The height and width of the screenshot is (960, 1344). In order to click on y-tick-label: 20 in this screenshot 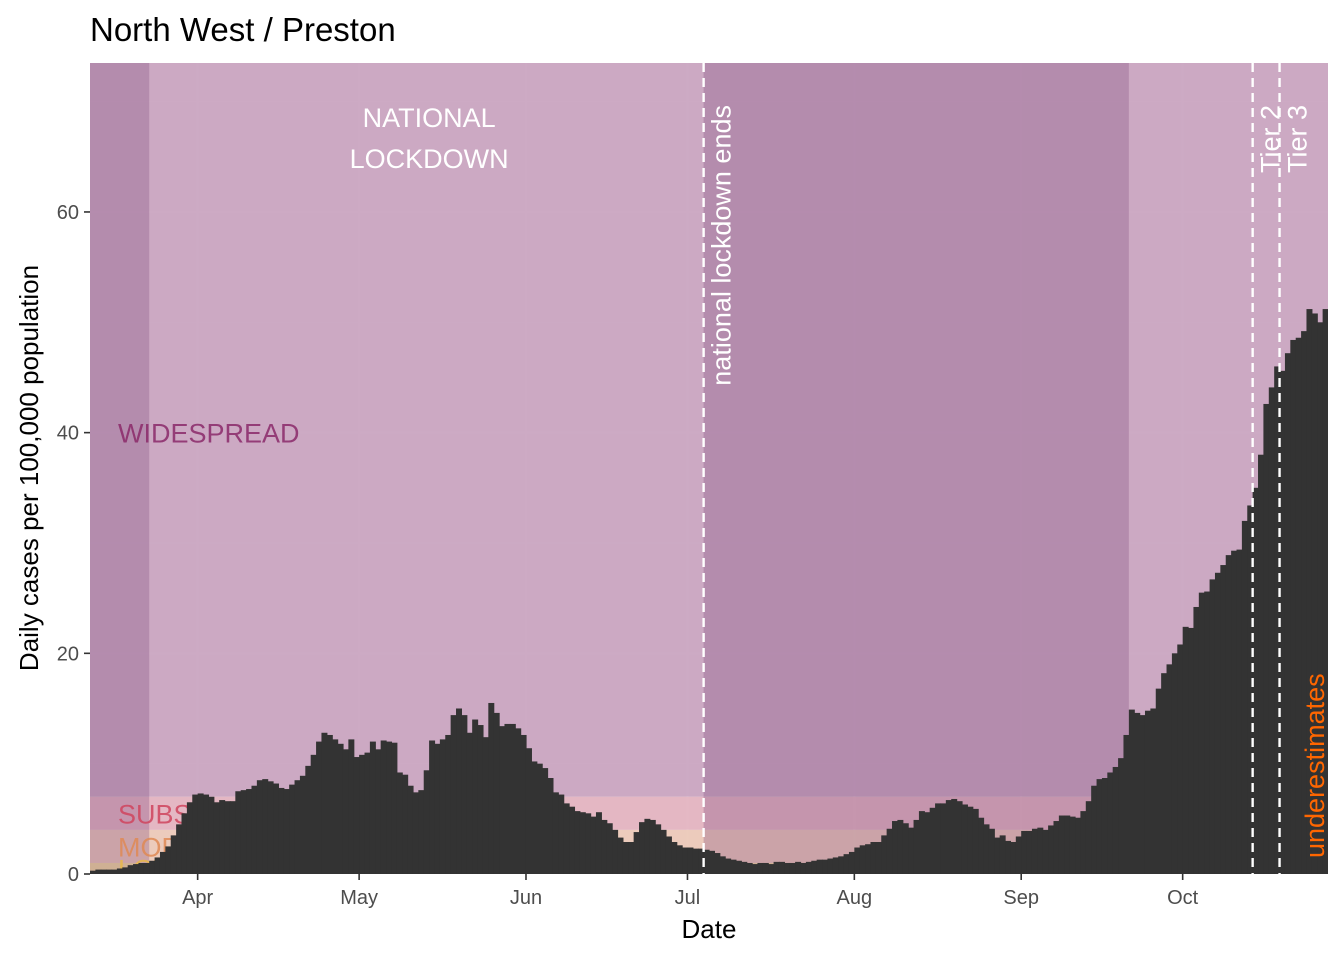, I will do `click(68, 654)`.